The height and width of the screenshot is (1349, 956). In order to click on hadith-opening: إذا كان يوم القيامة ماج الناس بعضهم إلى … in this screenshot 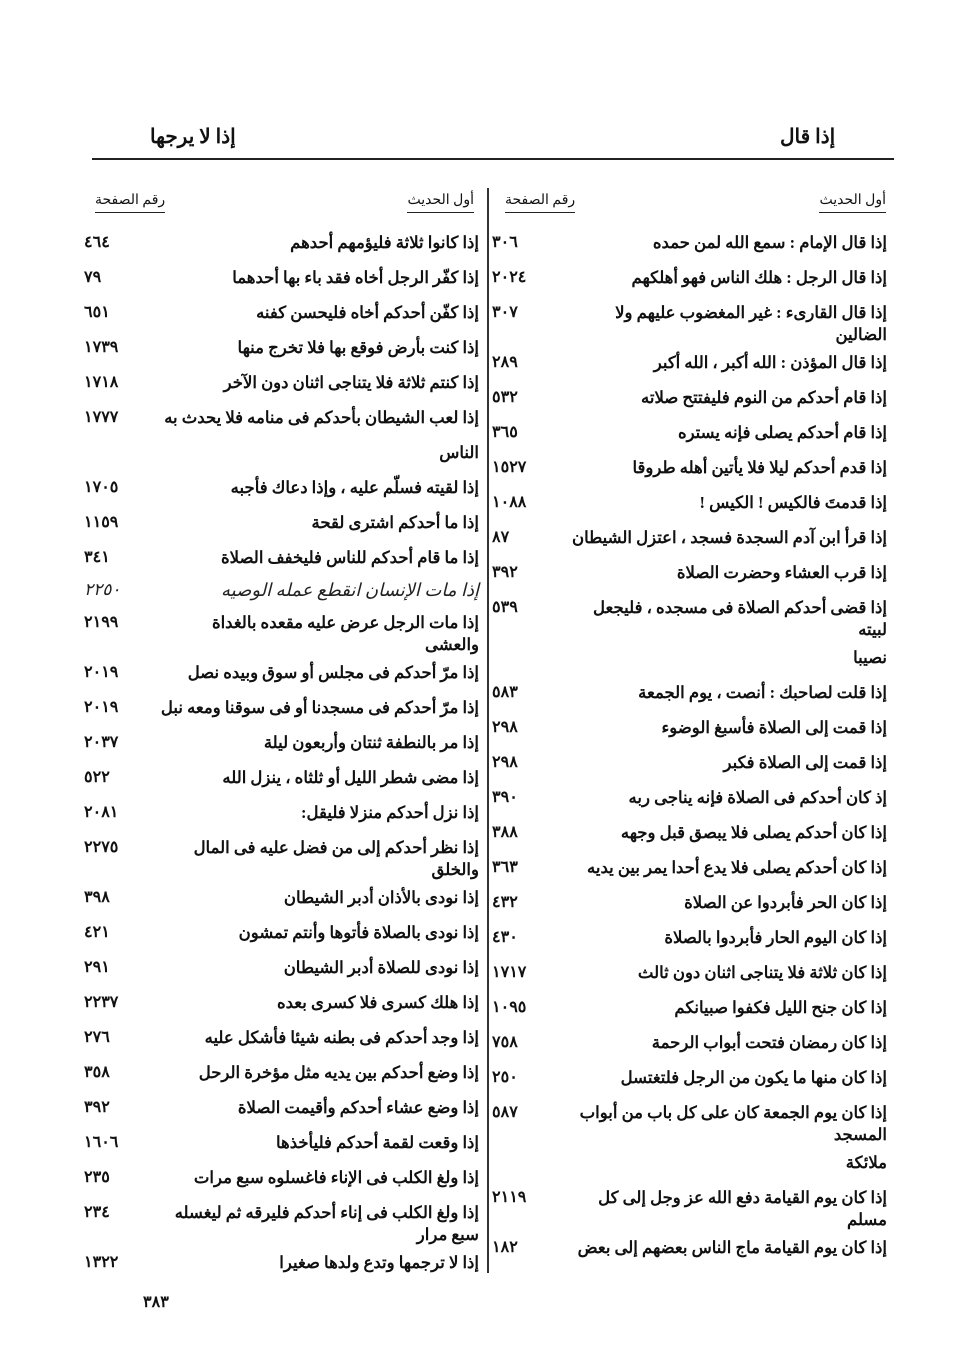, I will do `click(732, 1247)`.